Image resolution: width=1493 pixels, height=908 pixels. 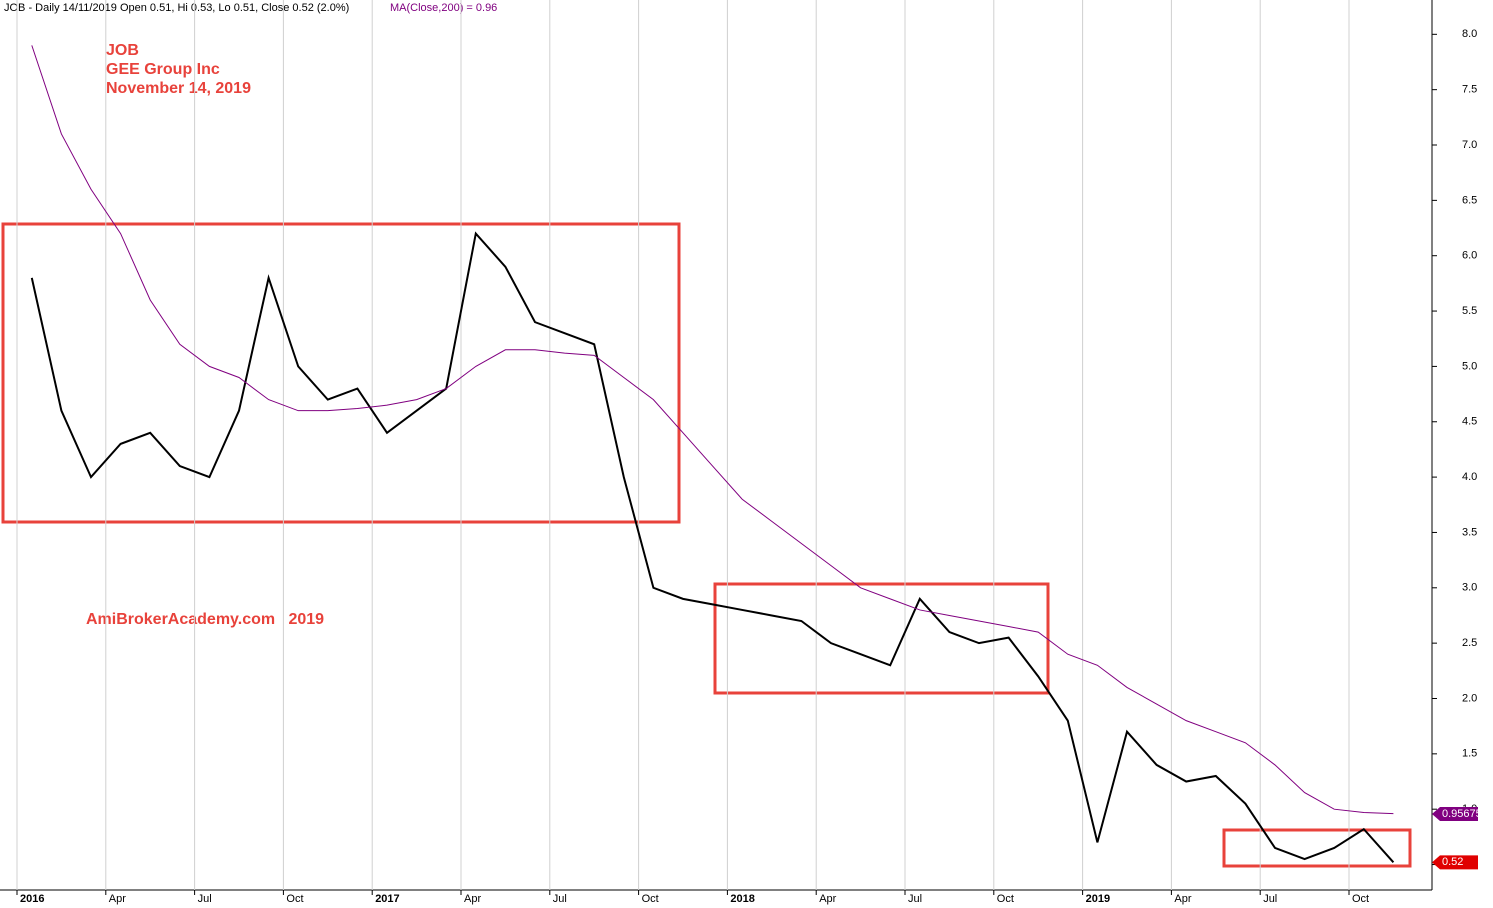 What do you see at coordinates (1469, 422) in the screenshot?
I see `y-tick-label: 4.5` at bounding box center [1469, 422].